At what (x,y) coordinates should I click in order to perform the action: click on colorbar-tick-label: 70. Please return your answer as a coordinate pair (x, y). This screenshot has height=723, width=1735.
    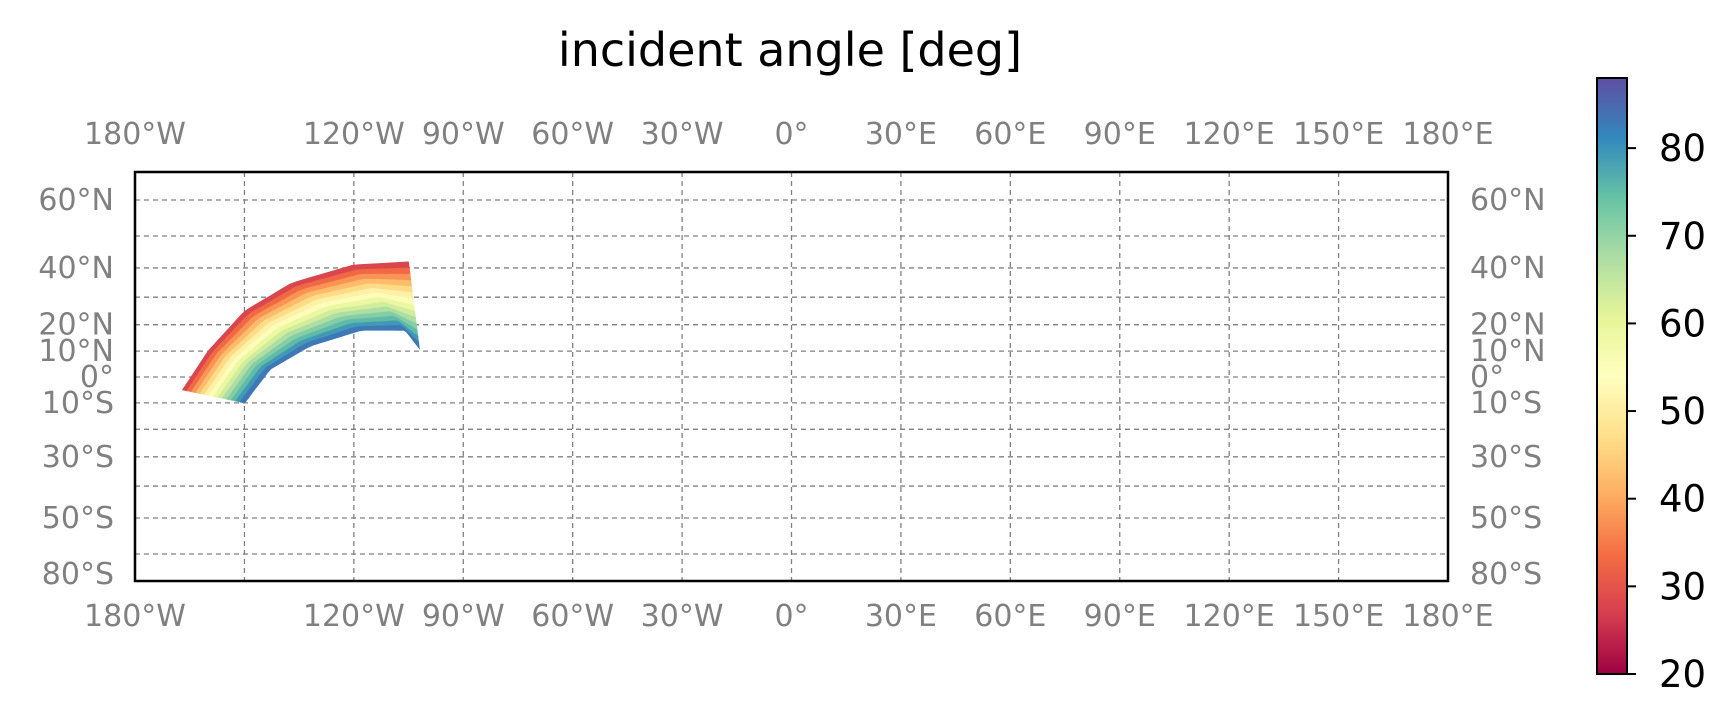
    Looking at the image, I should click on (1682, 236).